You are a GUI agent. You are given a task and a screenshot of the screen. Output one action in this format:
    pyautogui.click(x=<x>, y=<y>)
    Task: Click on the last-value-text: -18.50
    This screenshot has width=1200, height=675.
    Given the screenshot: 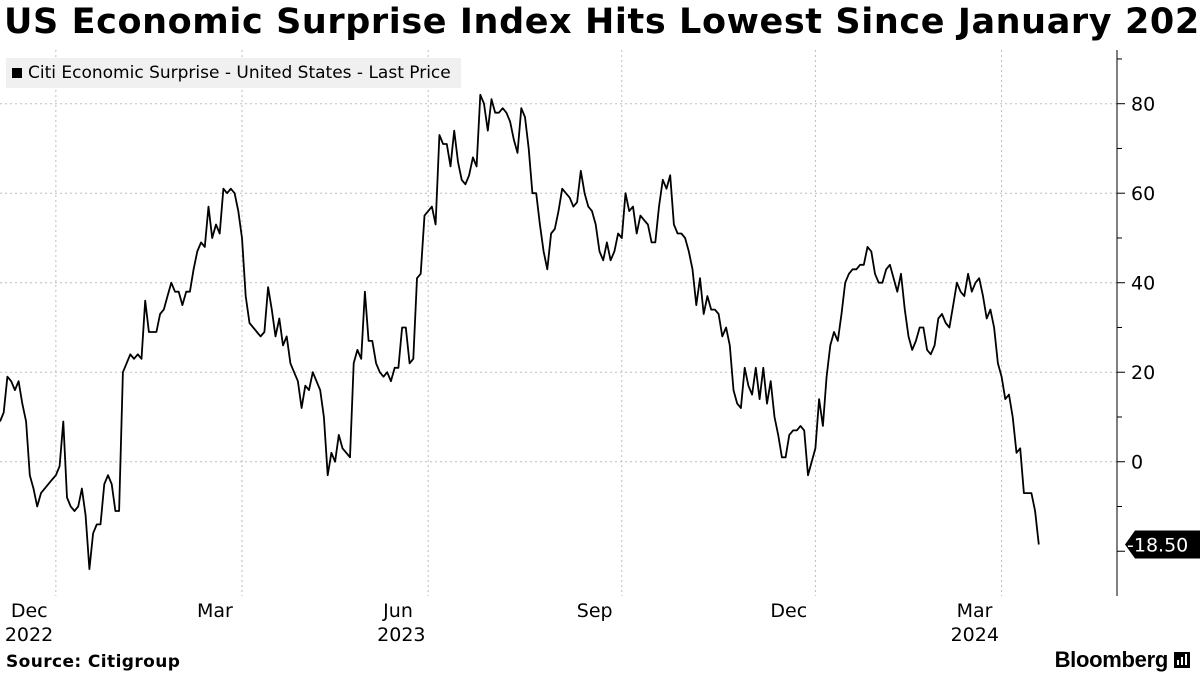 What is the action you would take?
    pyautogui.click(x=1157, y=546)
    